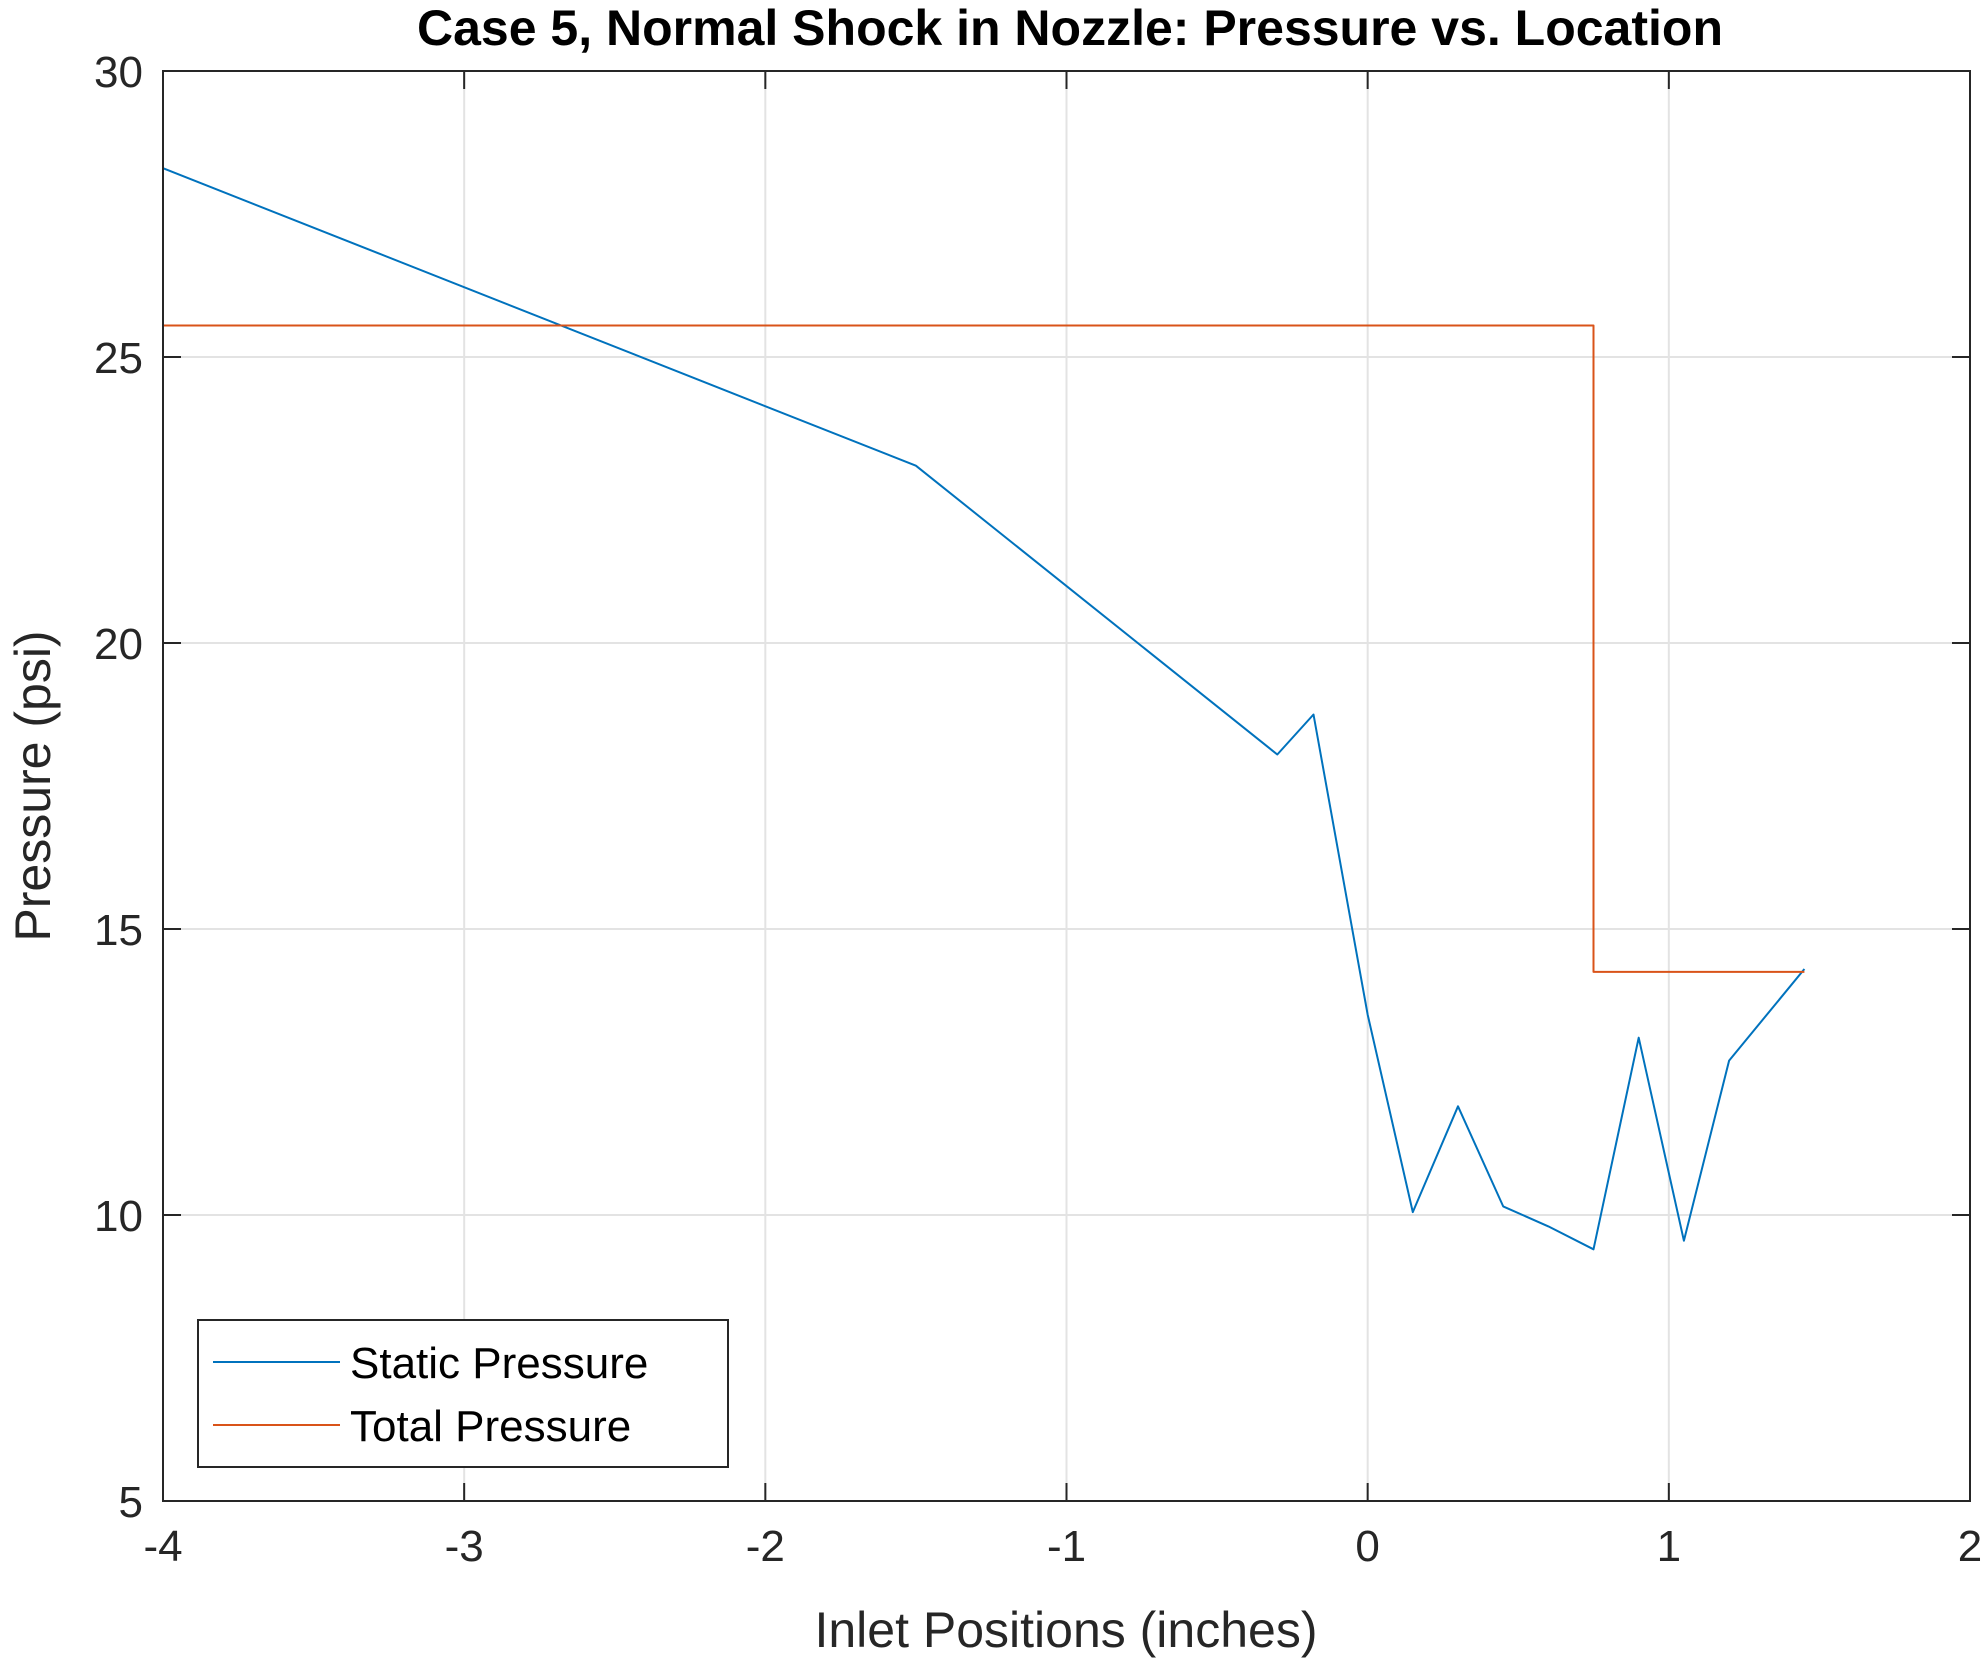 Image resolution: width=1986 pixels, height=1664 pixels. Describe the element at coordinates (131, 1502) in the screenshot. I see `y-tick-label: 5` at that location.